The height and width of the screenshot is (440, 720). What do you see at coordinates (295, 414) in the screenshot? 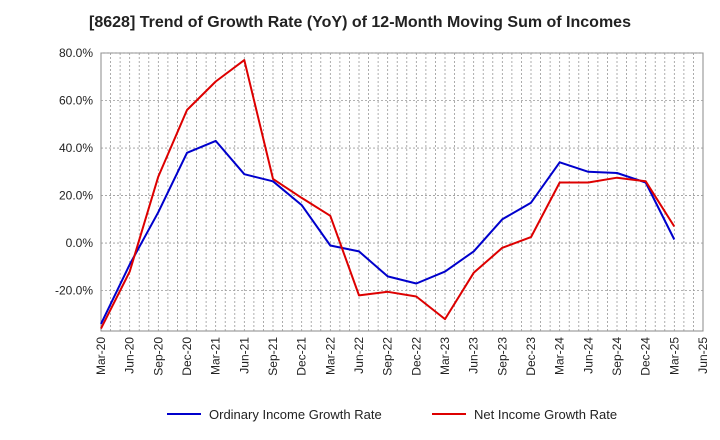
I see `legend-label: Ordinary Income Growth Rate` at bounding box center [295, 414].